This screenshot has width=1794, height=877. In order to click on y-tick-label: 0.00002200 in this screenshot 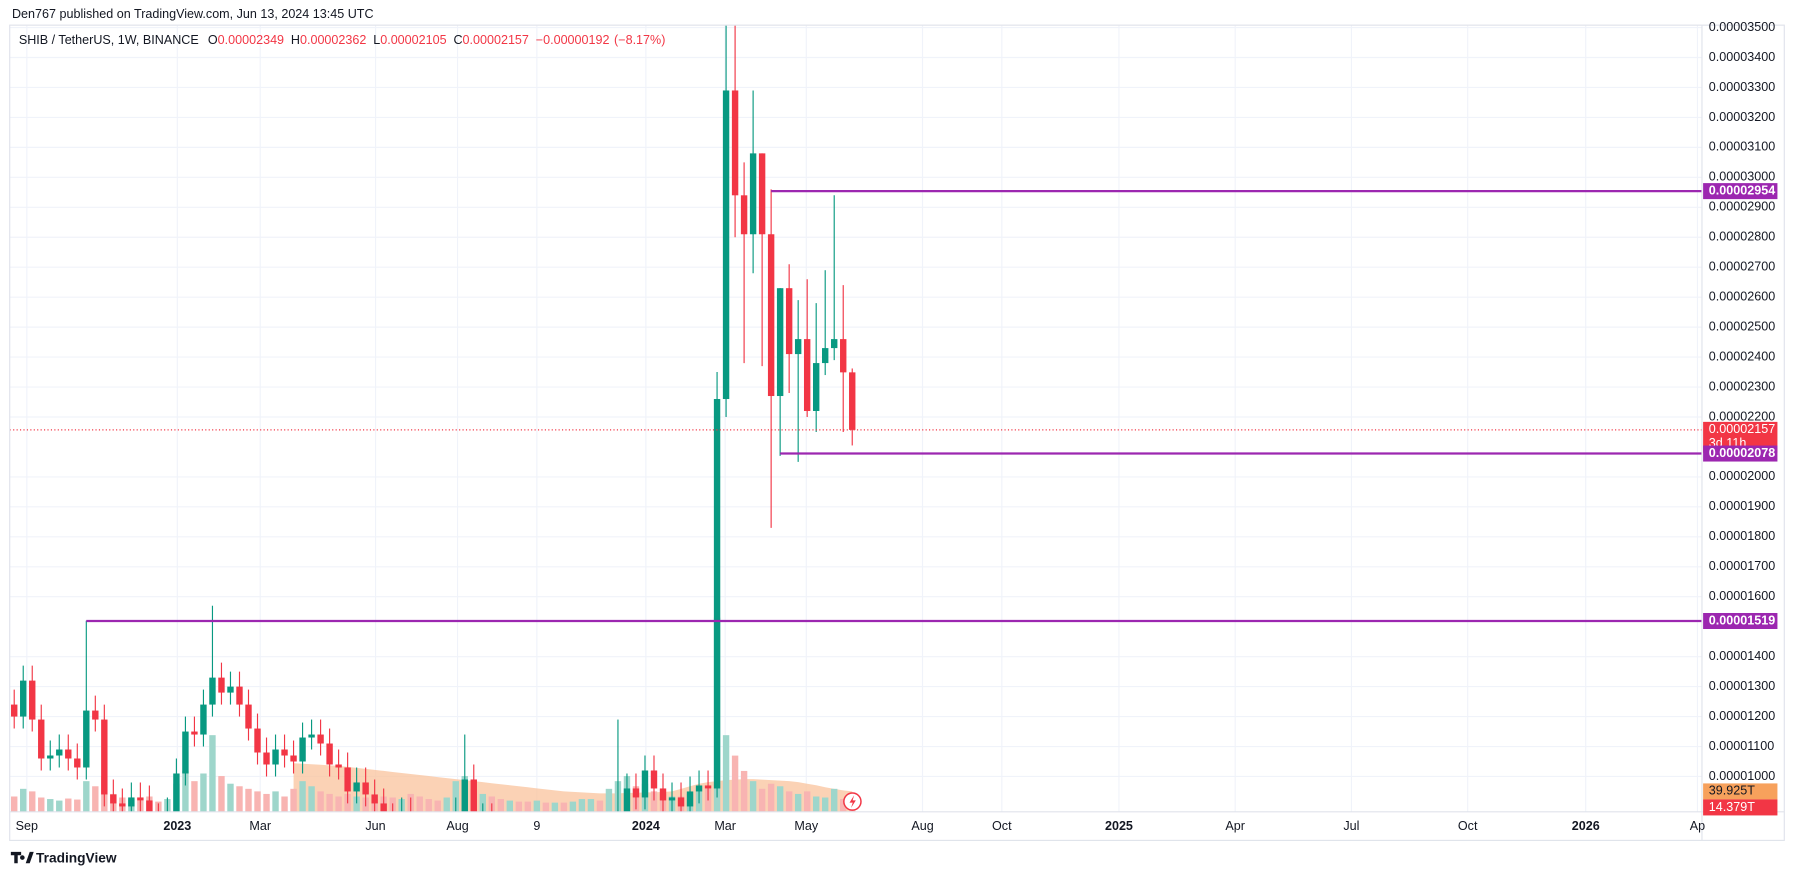, I will do `click(1742, 416)`.